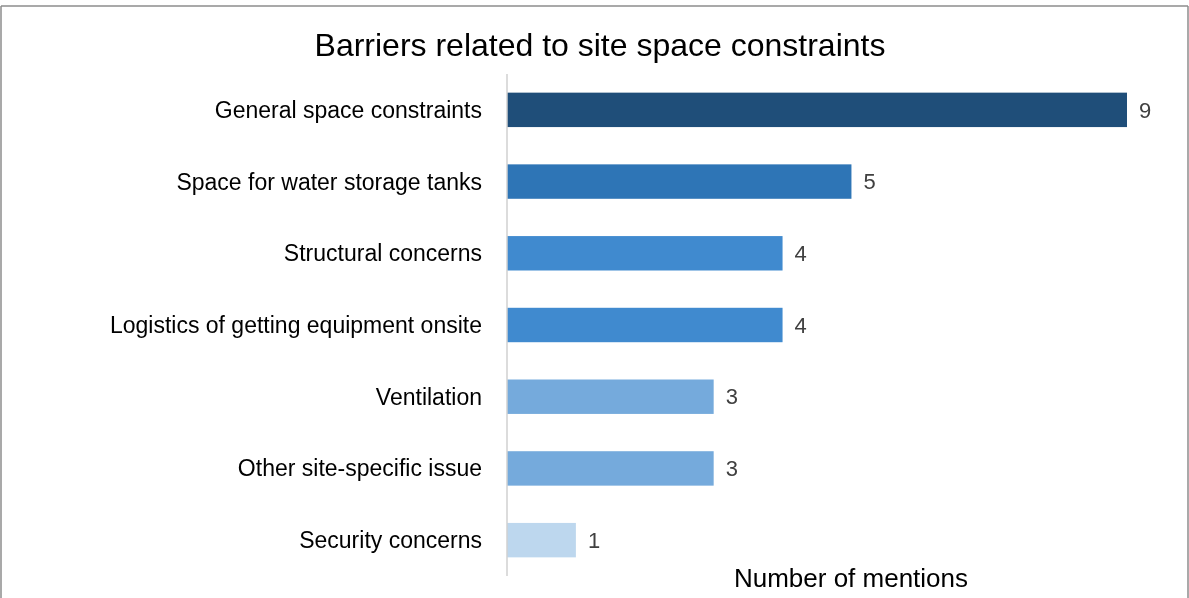  What do you see at coordinates (1145, 110) in the screenshot?
I see `data-label: 9` at bounding box center [1145, 110].